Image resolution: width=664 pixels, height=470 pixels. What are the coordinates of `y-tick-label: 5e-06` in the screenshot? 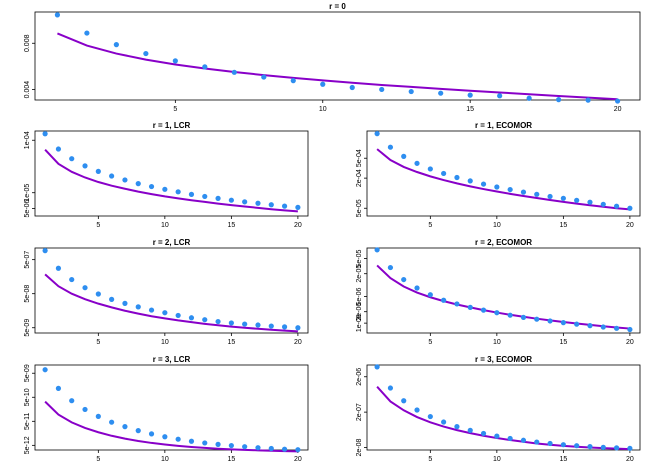 It's located at (359, 297).